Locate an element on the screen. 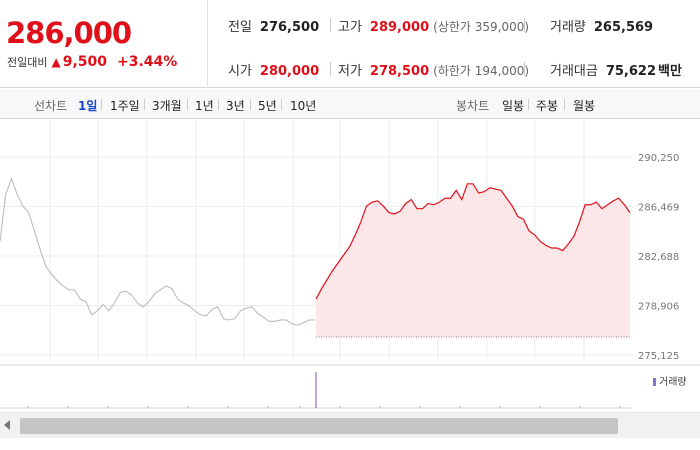  y-tick-label: 290,250 is located at coordinates (658, 158).